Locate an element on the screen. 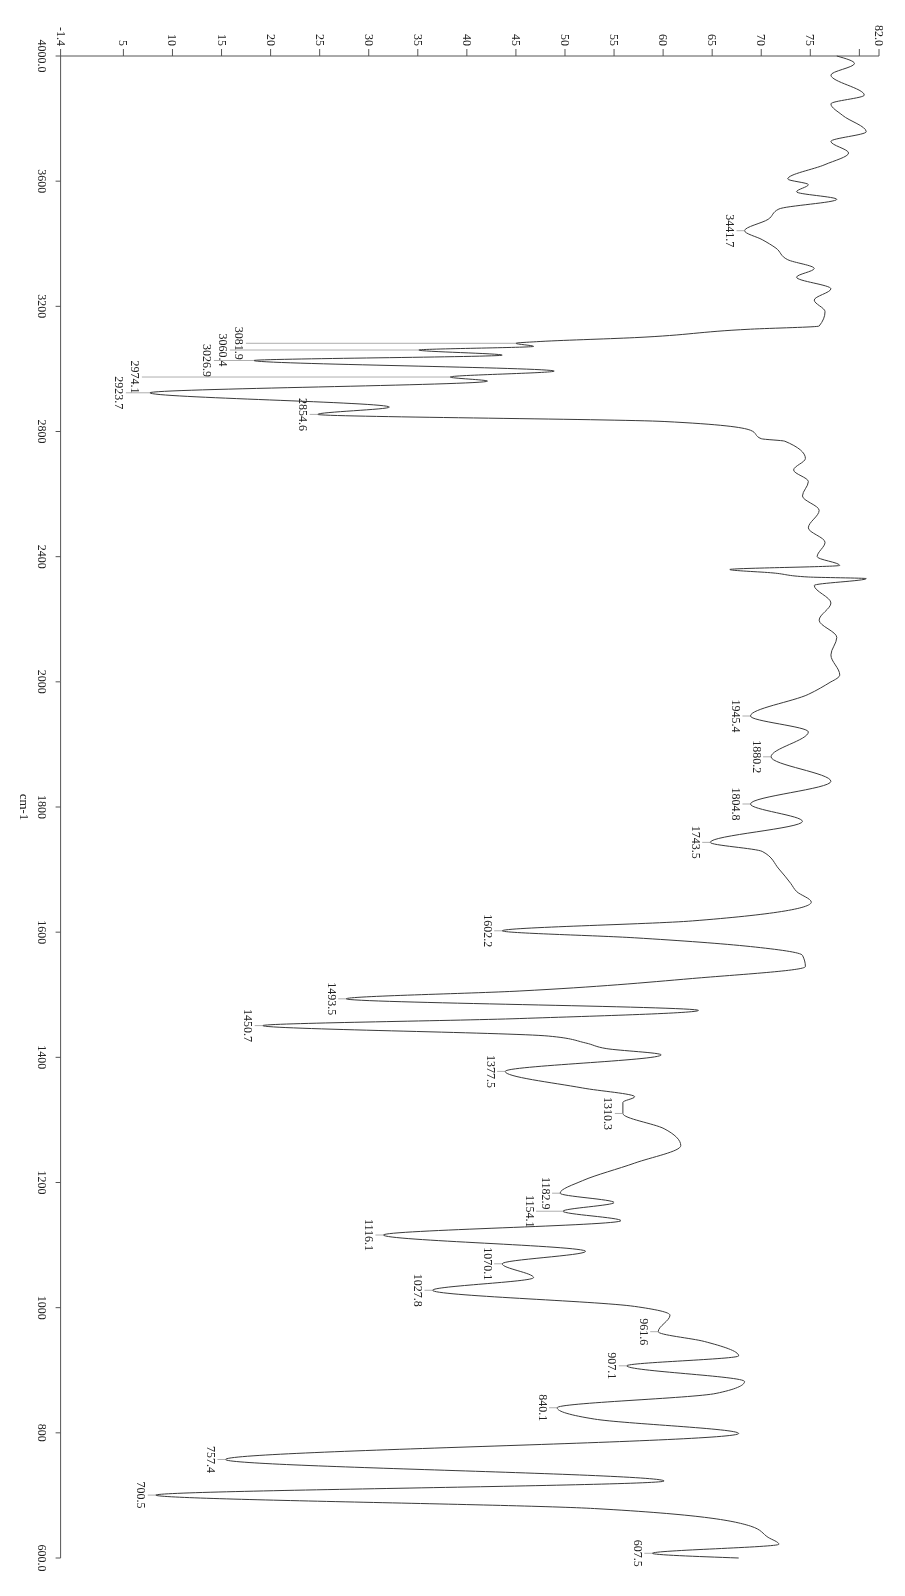 The height and width of the screenshot is (1596, 905). annotation: 1377.5 is located at coordinates (490, 1071).